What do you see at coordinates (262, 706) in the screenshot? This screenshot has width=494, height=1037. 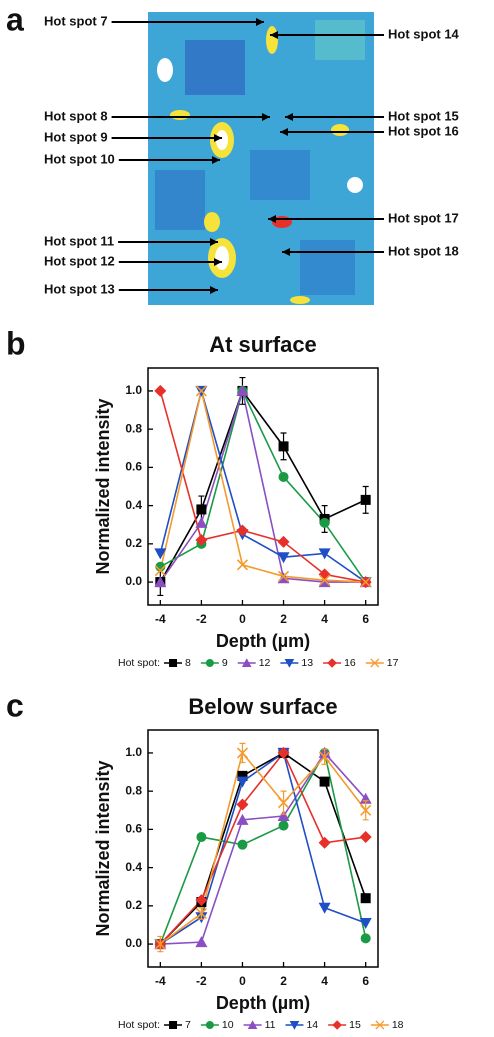 I see `chart-title: Below surface` at bounding box center [262, 706].